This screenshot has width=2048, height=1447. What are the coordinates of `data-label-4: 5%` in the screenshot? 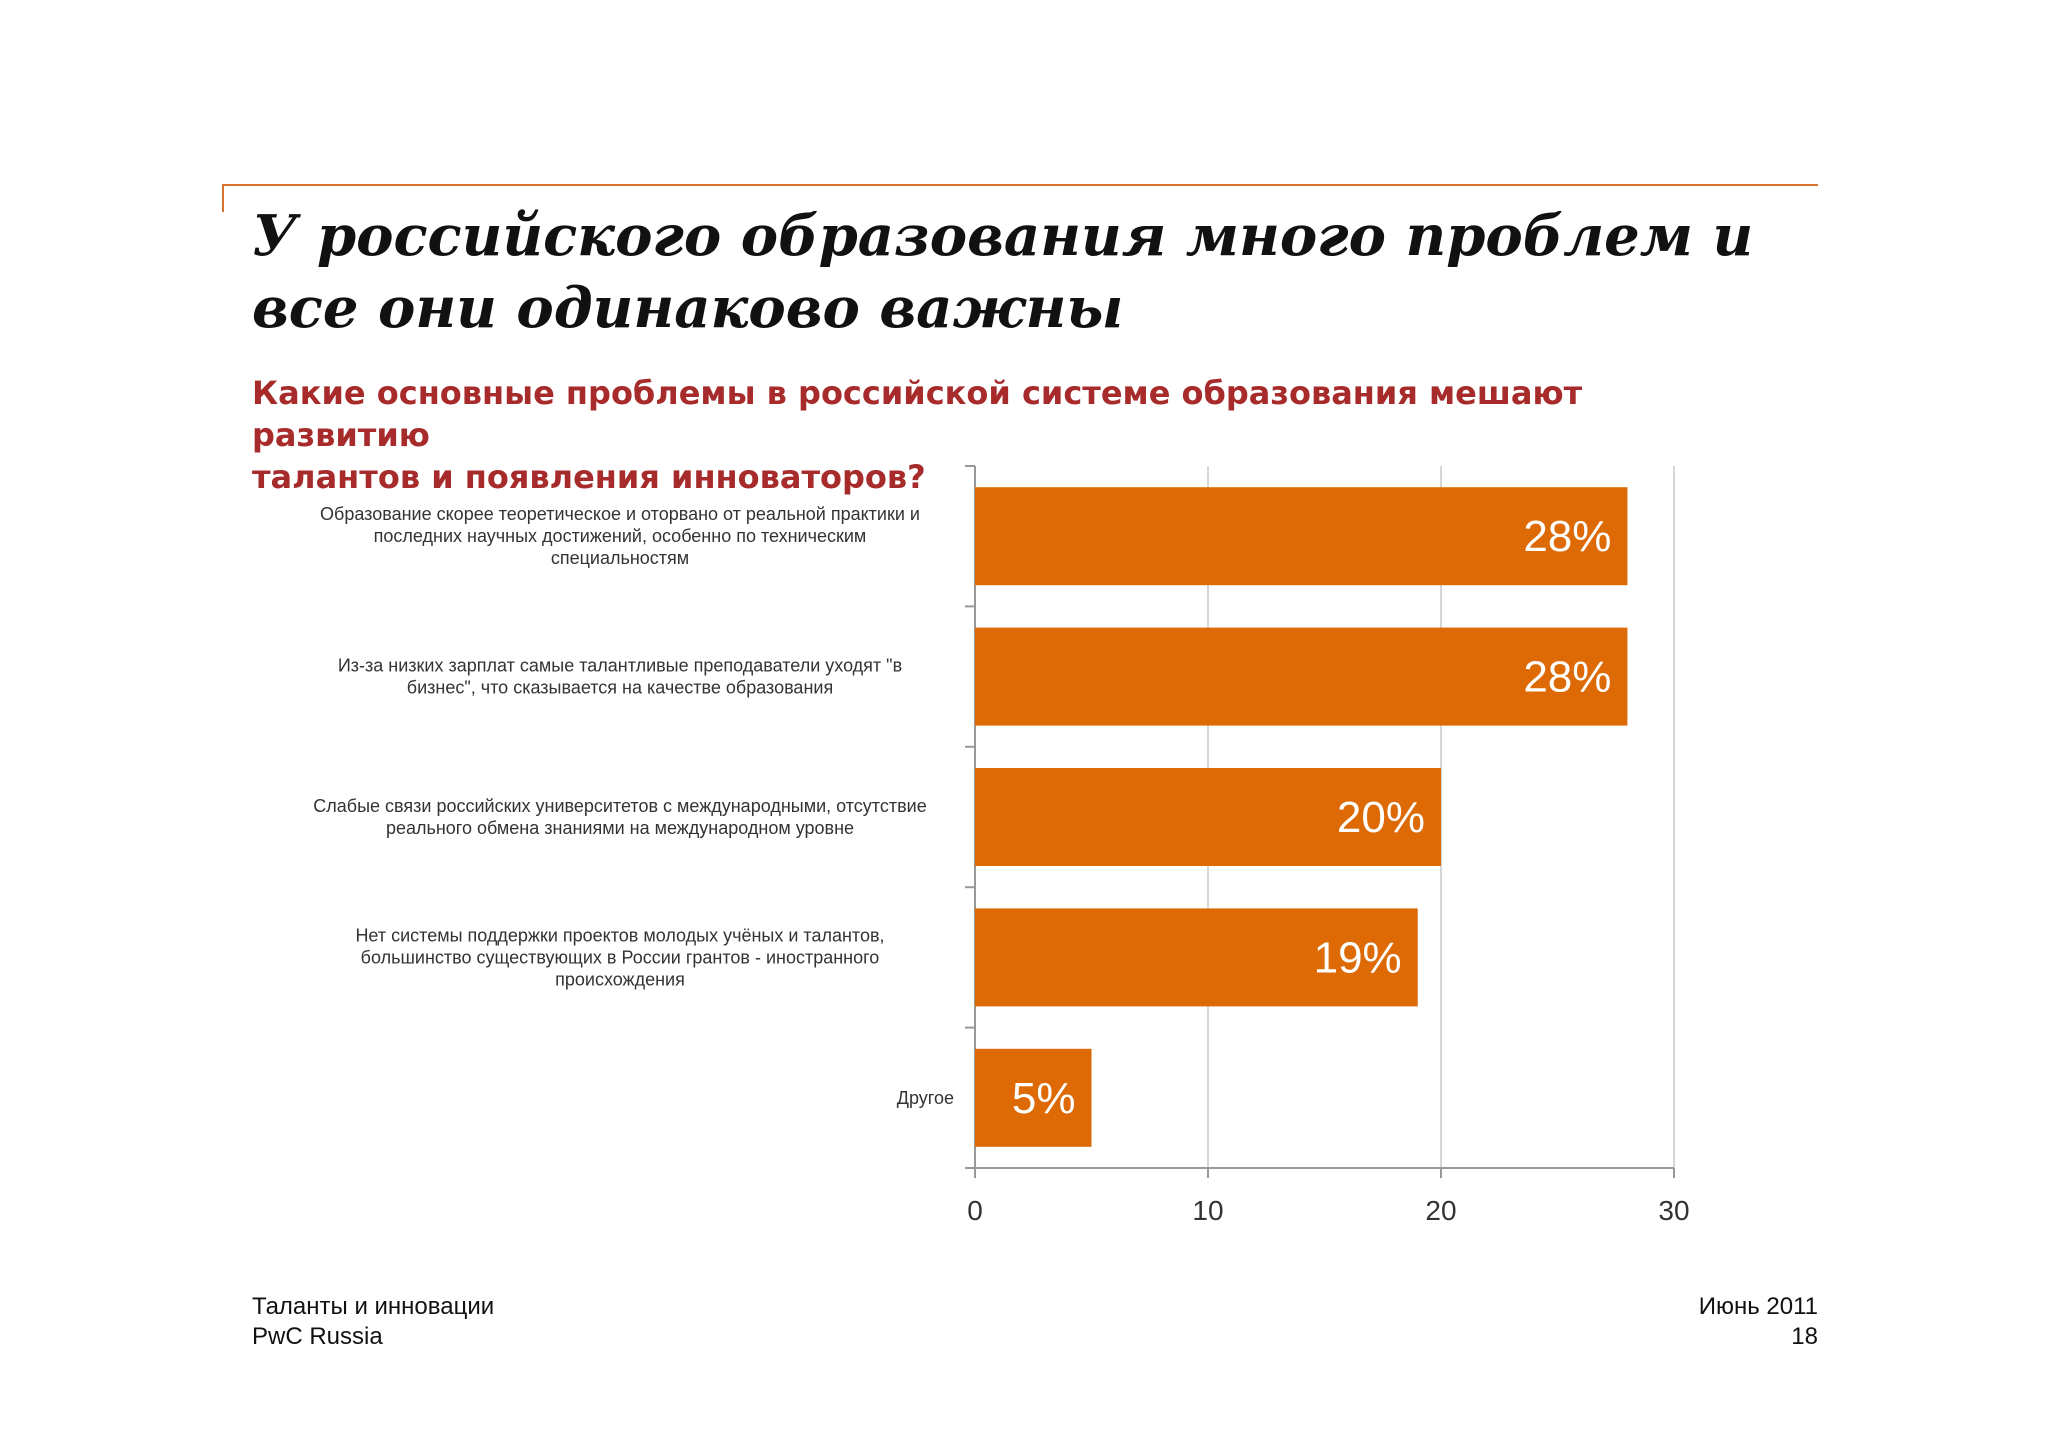 It's located at (1044, 1098).